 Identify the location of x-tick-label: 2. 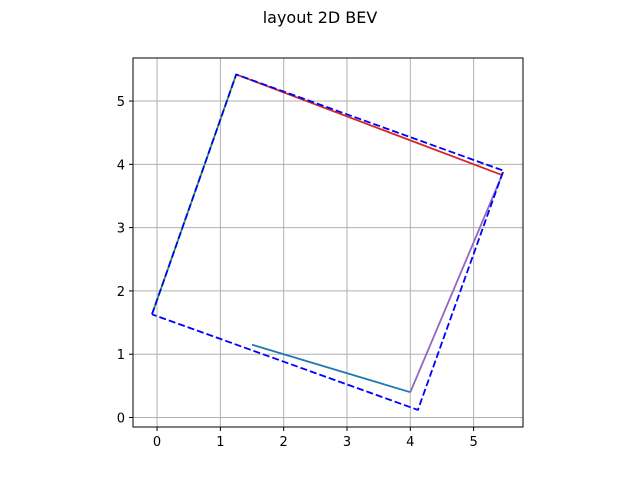
(284, 442).